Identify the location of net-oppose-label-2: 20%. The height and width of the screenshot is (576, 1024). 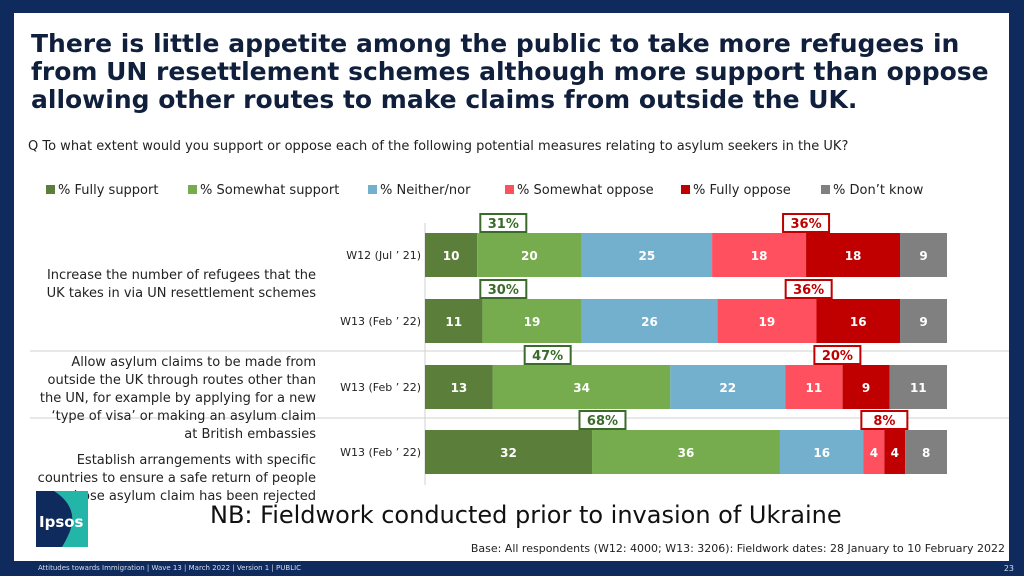
(837, 356).